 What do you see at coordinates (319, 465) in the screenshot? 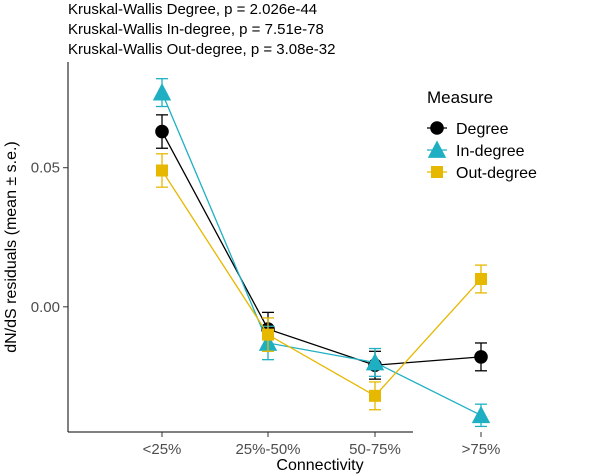
I see `x-axis-title: Connectivity` at bounding box center [319, 465].